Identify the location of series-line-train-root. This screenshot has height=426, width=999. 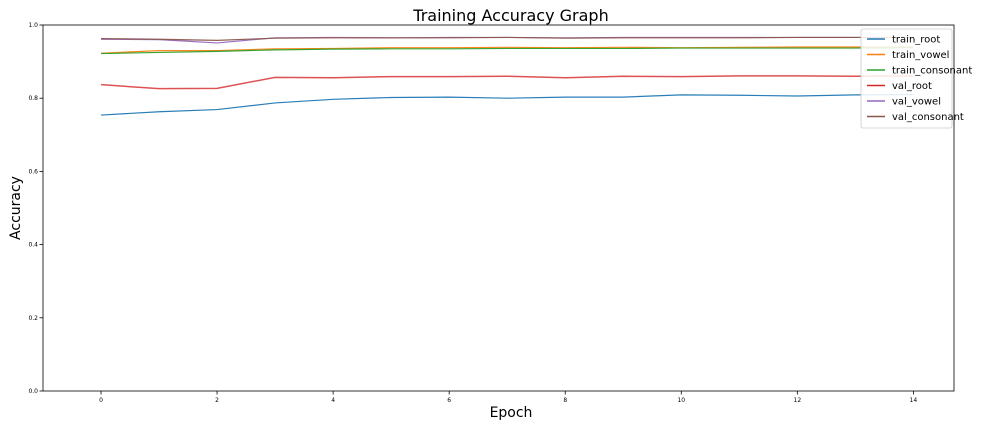
(507, 104).